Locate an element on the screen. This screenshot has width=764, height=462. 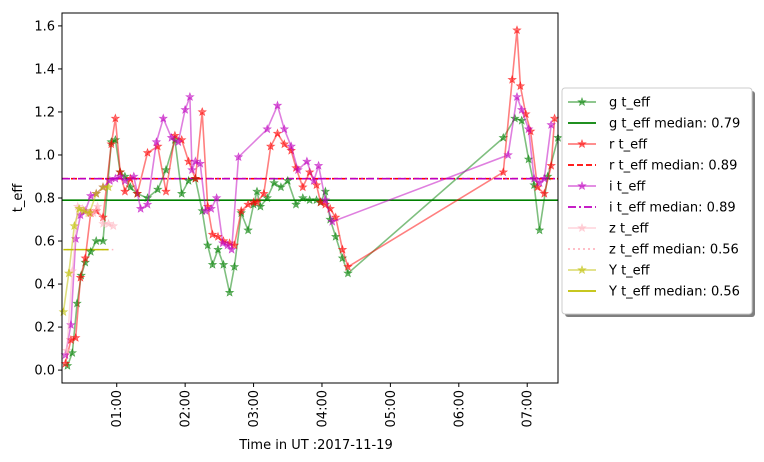
y-tick-label: 0.4 is located at coordinates (44, 285).